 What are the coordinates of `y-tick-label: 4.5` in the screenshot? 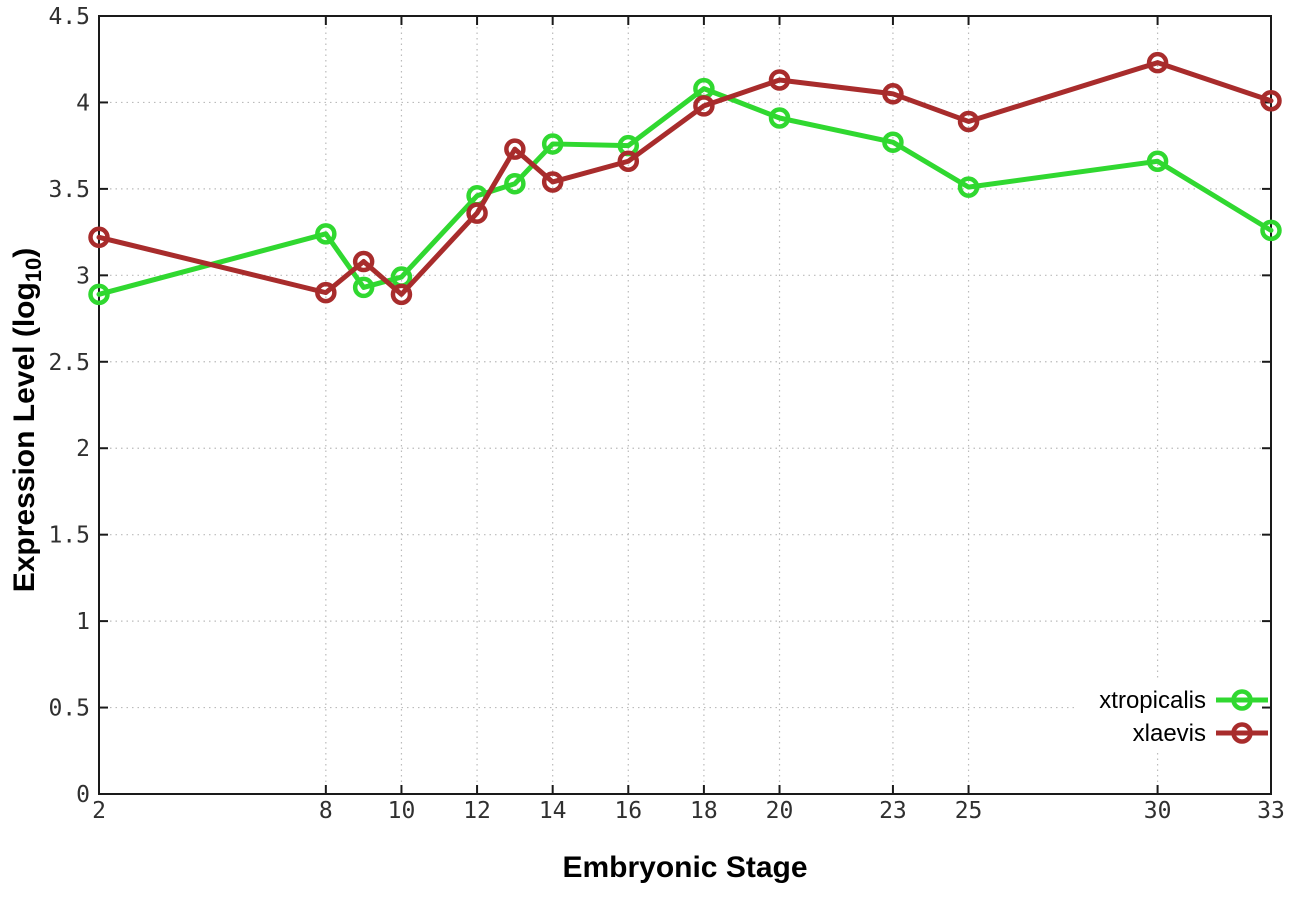 It's located at (69, 17).